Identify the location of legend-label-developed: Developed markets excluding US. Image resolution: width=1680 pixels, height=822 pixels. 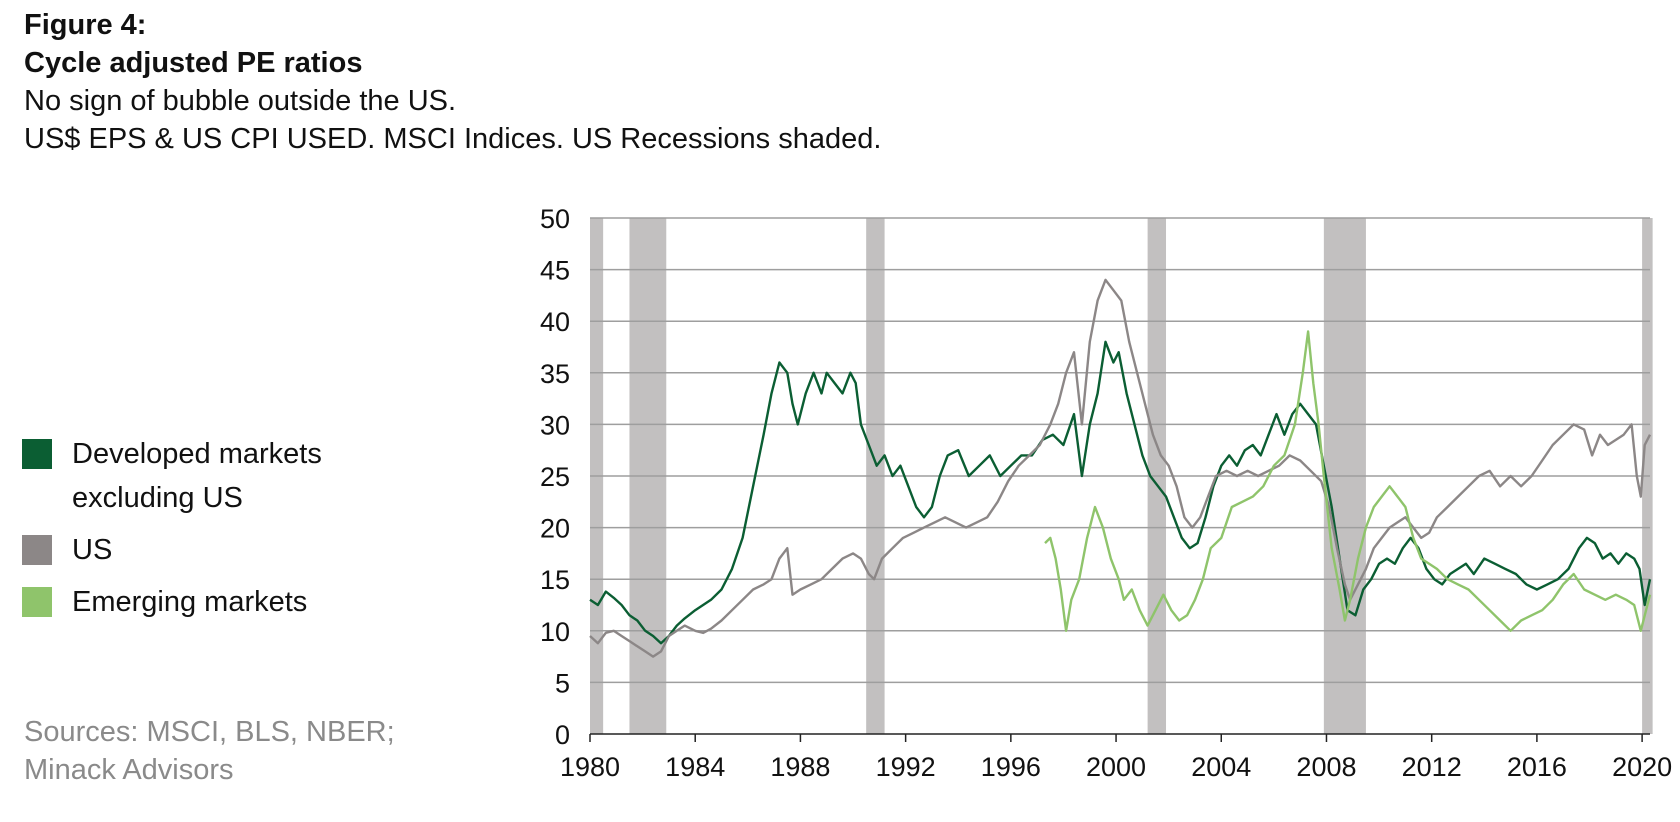
(197, 476).